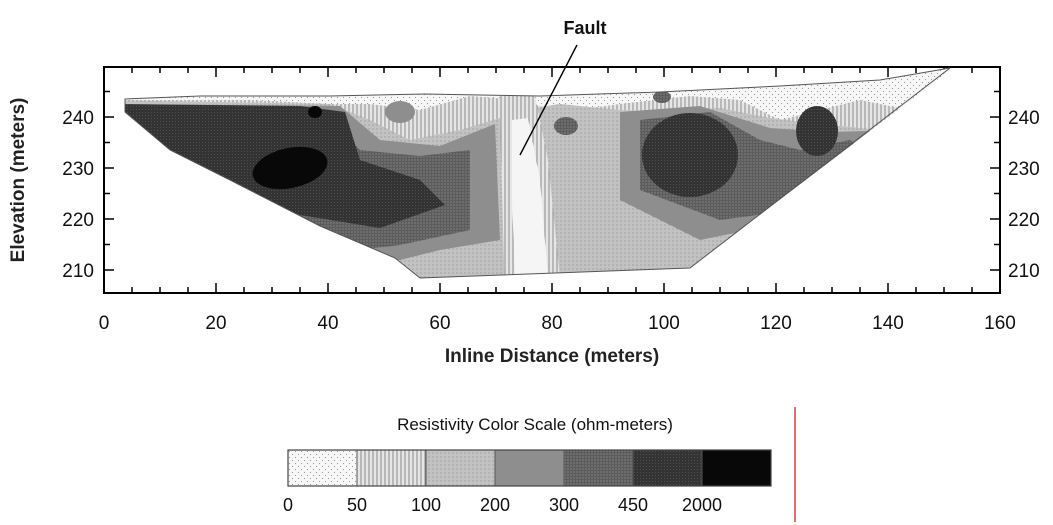 This screenshot has width=1053, height=525. Describe the element at coordinates (535, 424) in the screenshot. I see `color-scale-title: Resistivity Color Scale (ohm-meters)` at that location.